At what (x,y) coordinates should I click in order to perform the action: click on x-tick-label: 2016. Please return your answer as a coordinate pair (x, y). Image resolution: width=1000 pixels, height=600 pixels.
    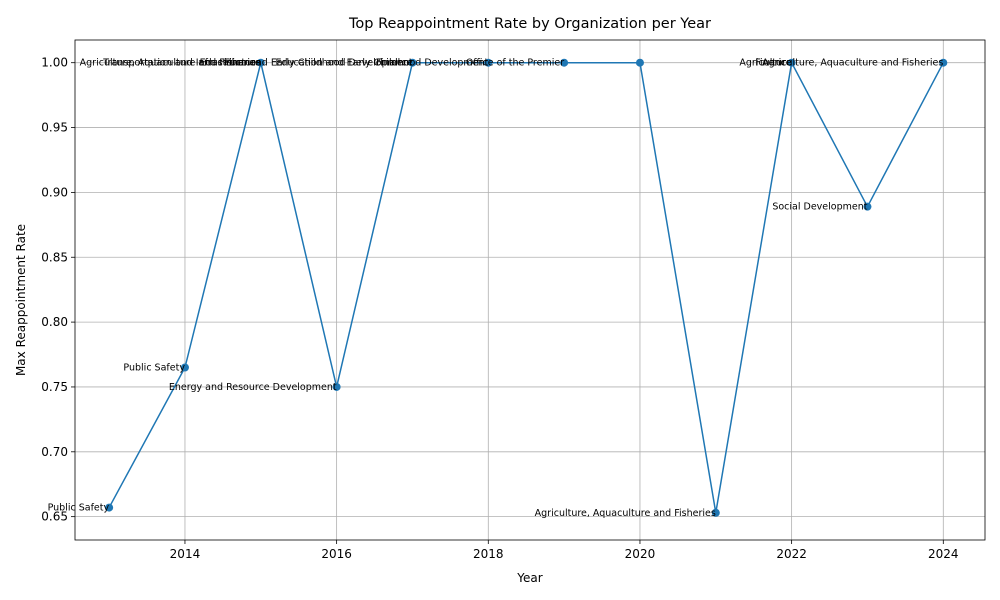
    Looking at the image, I should click on (336, 554).